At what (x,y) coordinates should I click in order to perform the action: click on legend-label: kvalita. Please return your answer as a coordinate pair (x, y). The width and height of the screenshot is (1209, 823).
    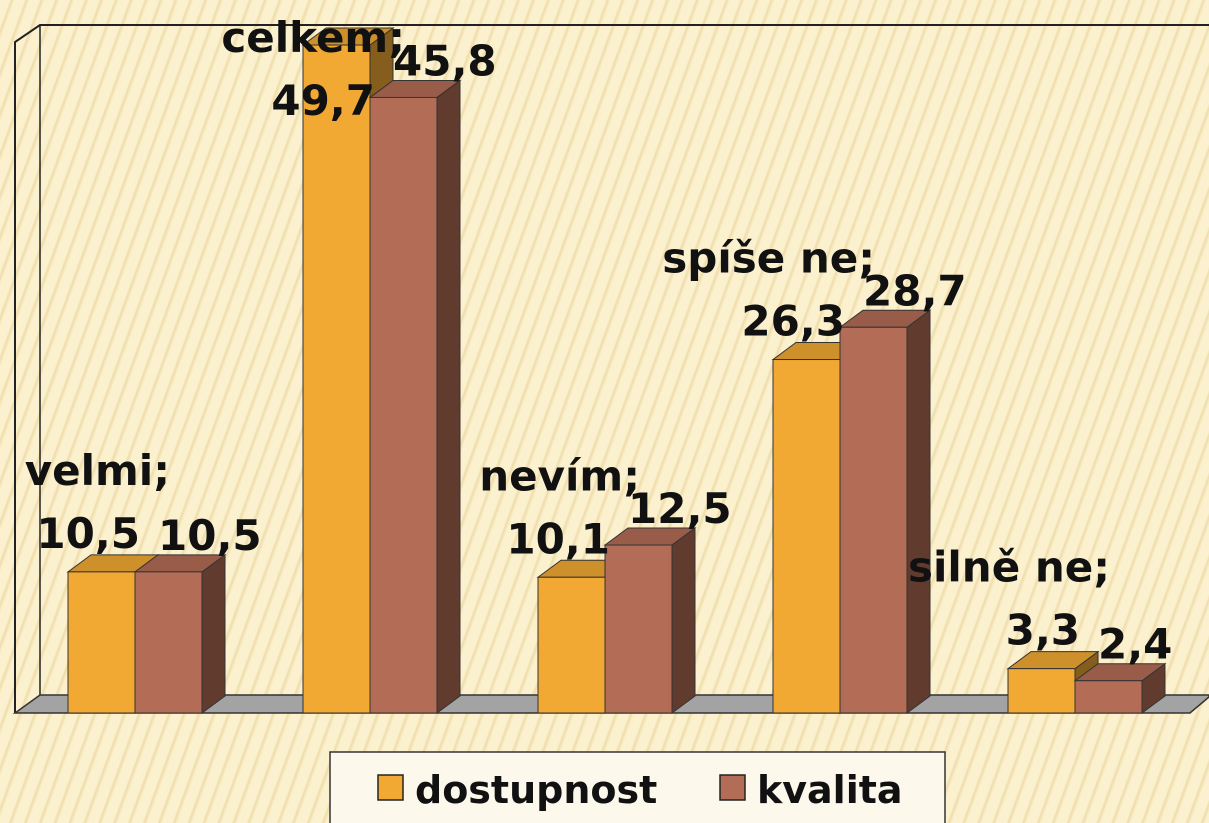
    Looking at the image, I should click on (830, 790).